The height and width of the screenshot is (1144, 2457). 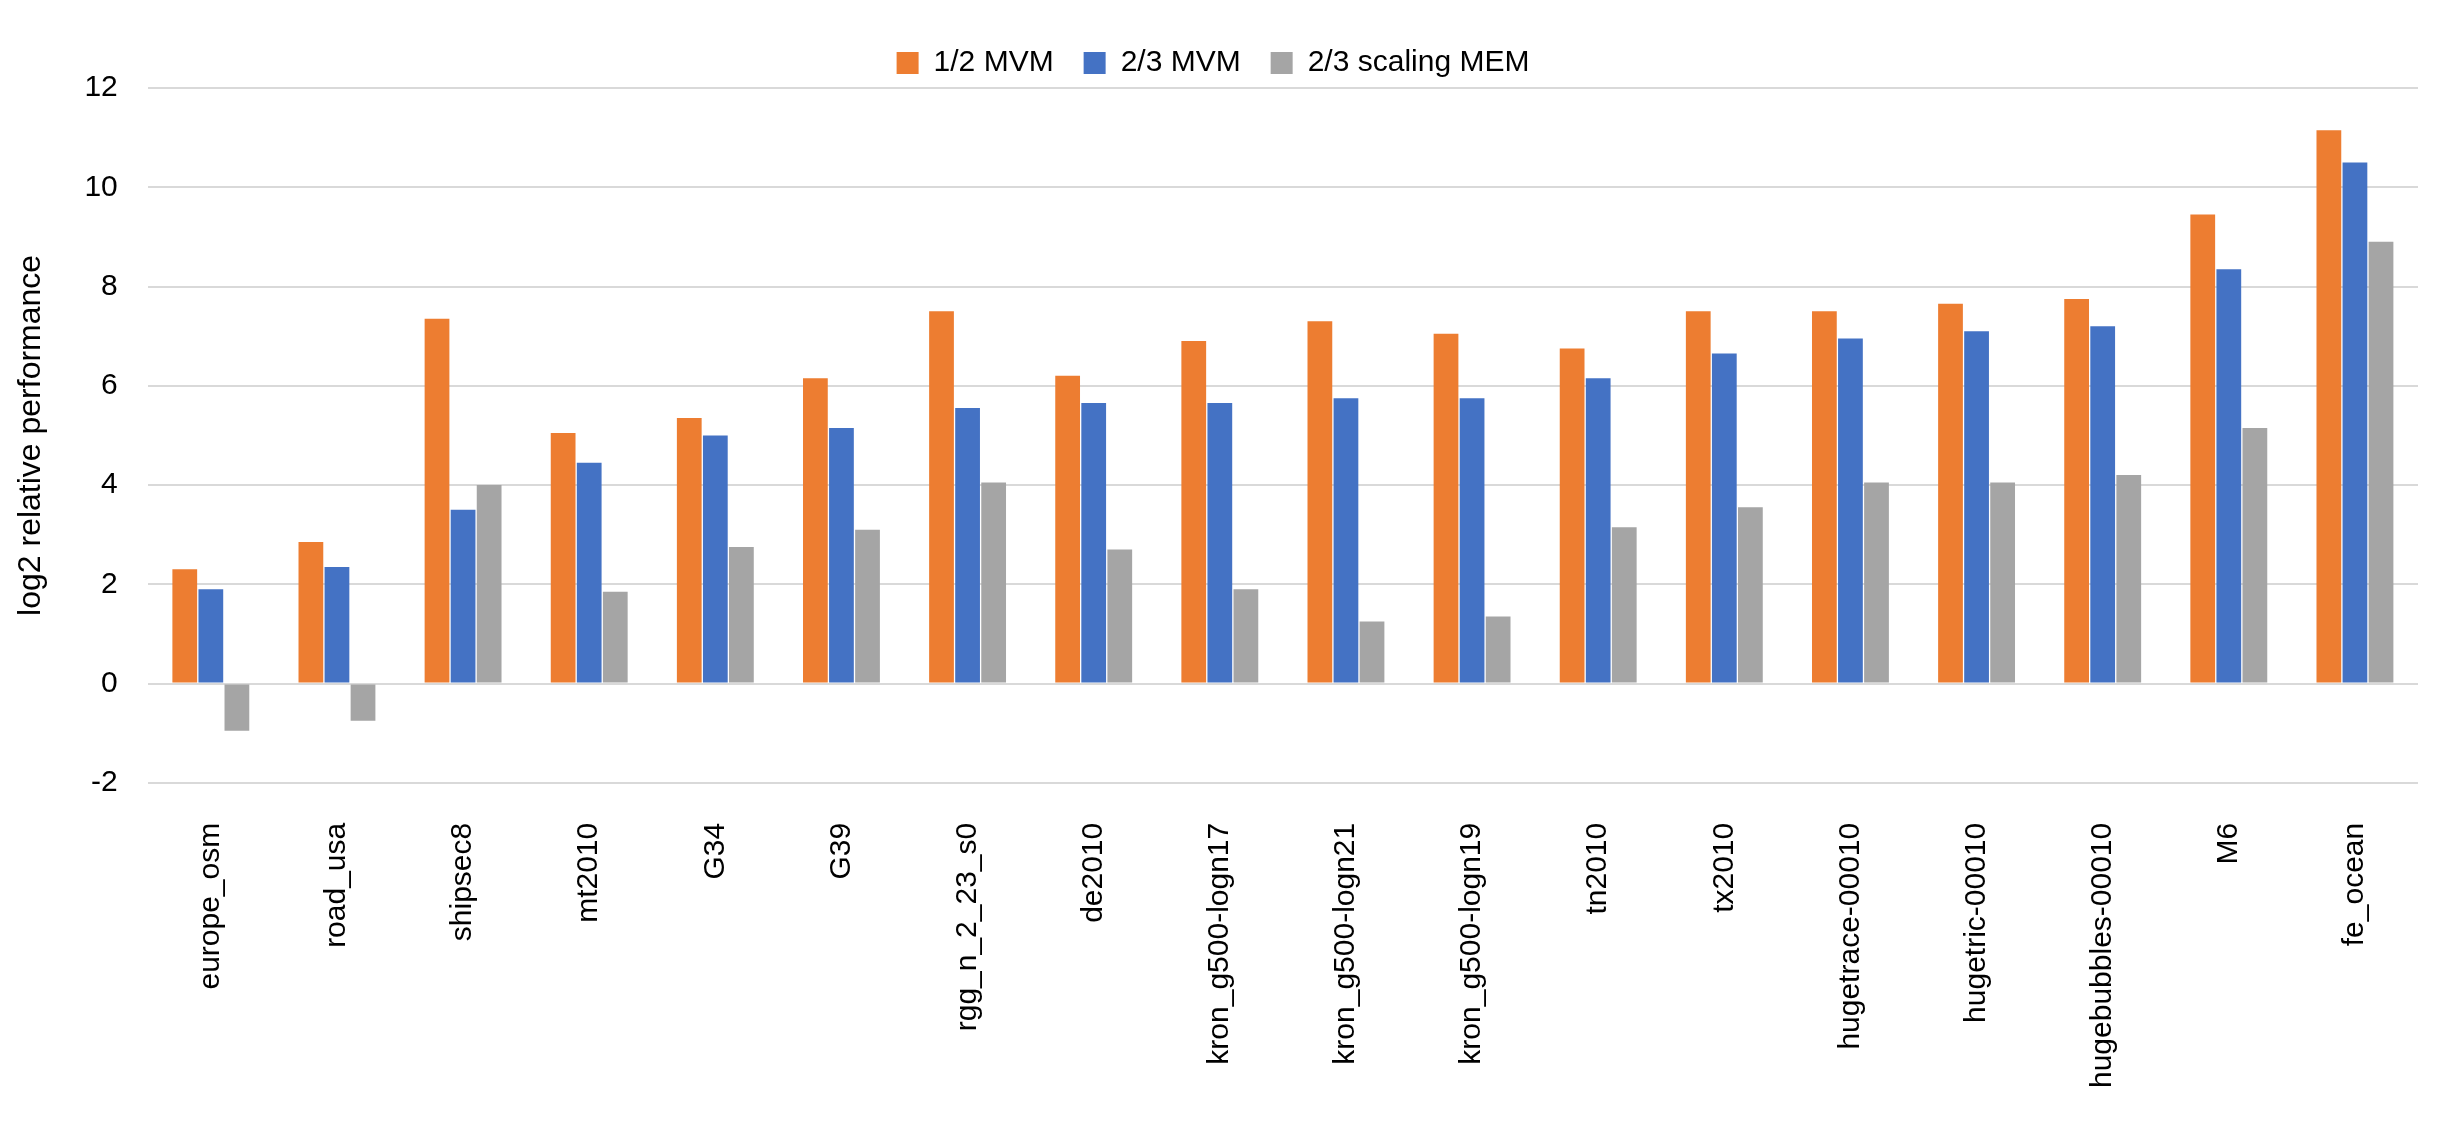 I want to click on y-tick-label: -2, so click(x=104, y=781).